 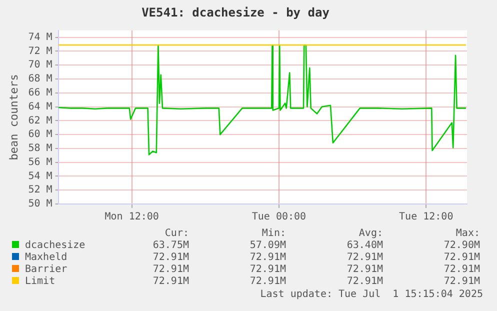 I want to click on text: 72.90M, so click(x=461, y=246).